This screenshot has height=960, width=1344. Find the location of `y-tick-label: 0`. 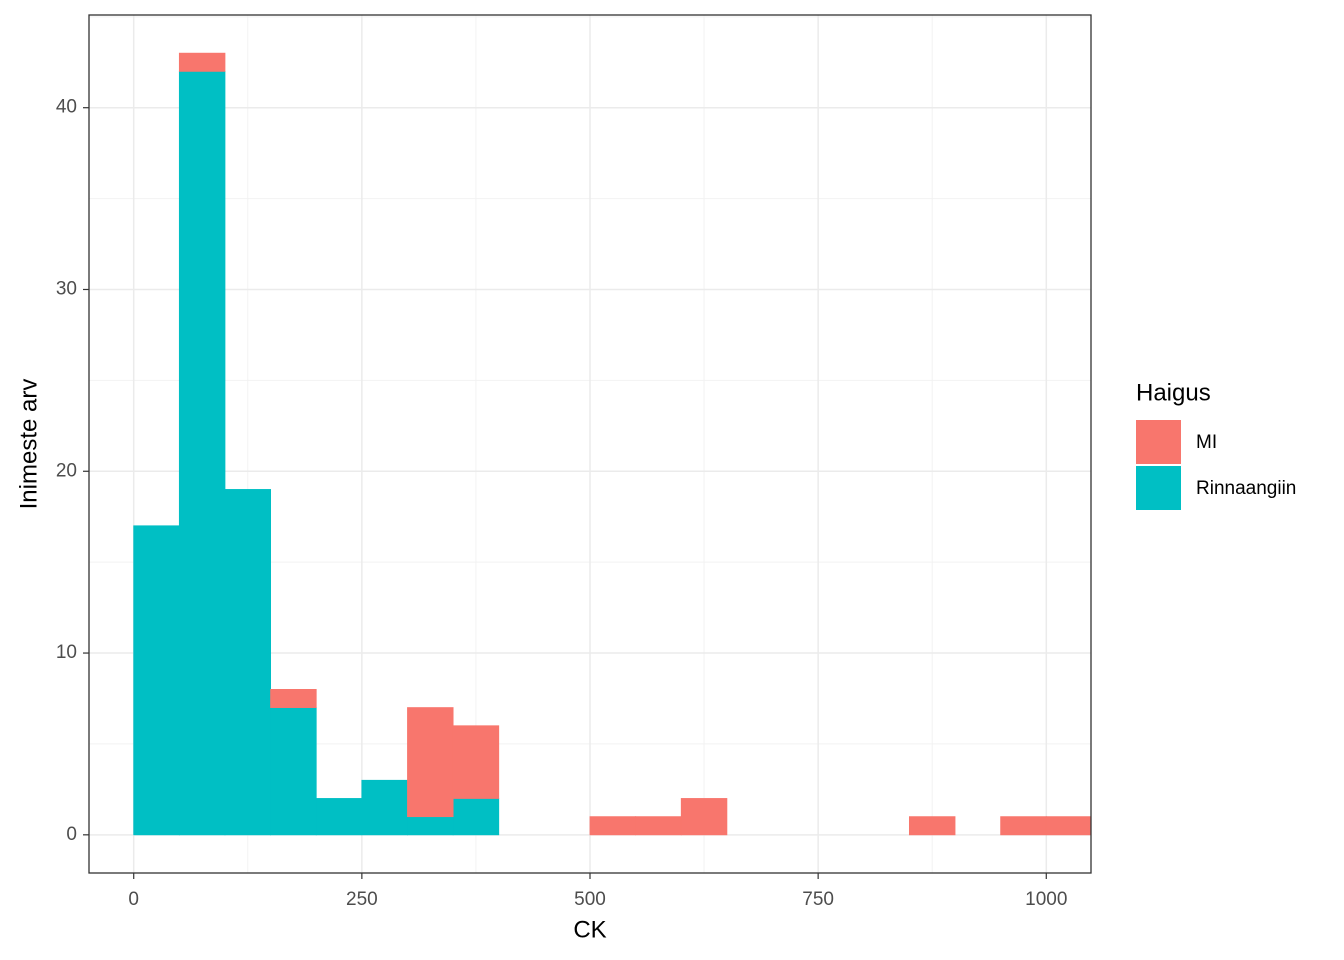

y-tick-label: 0 is located at coordinates (71, 834).